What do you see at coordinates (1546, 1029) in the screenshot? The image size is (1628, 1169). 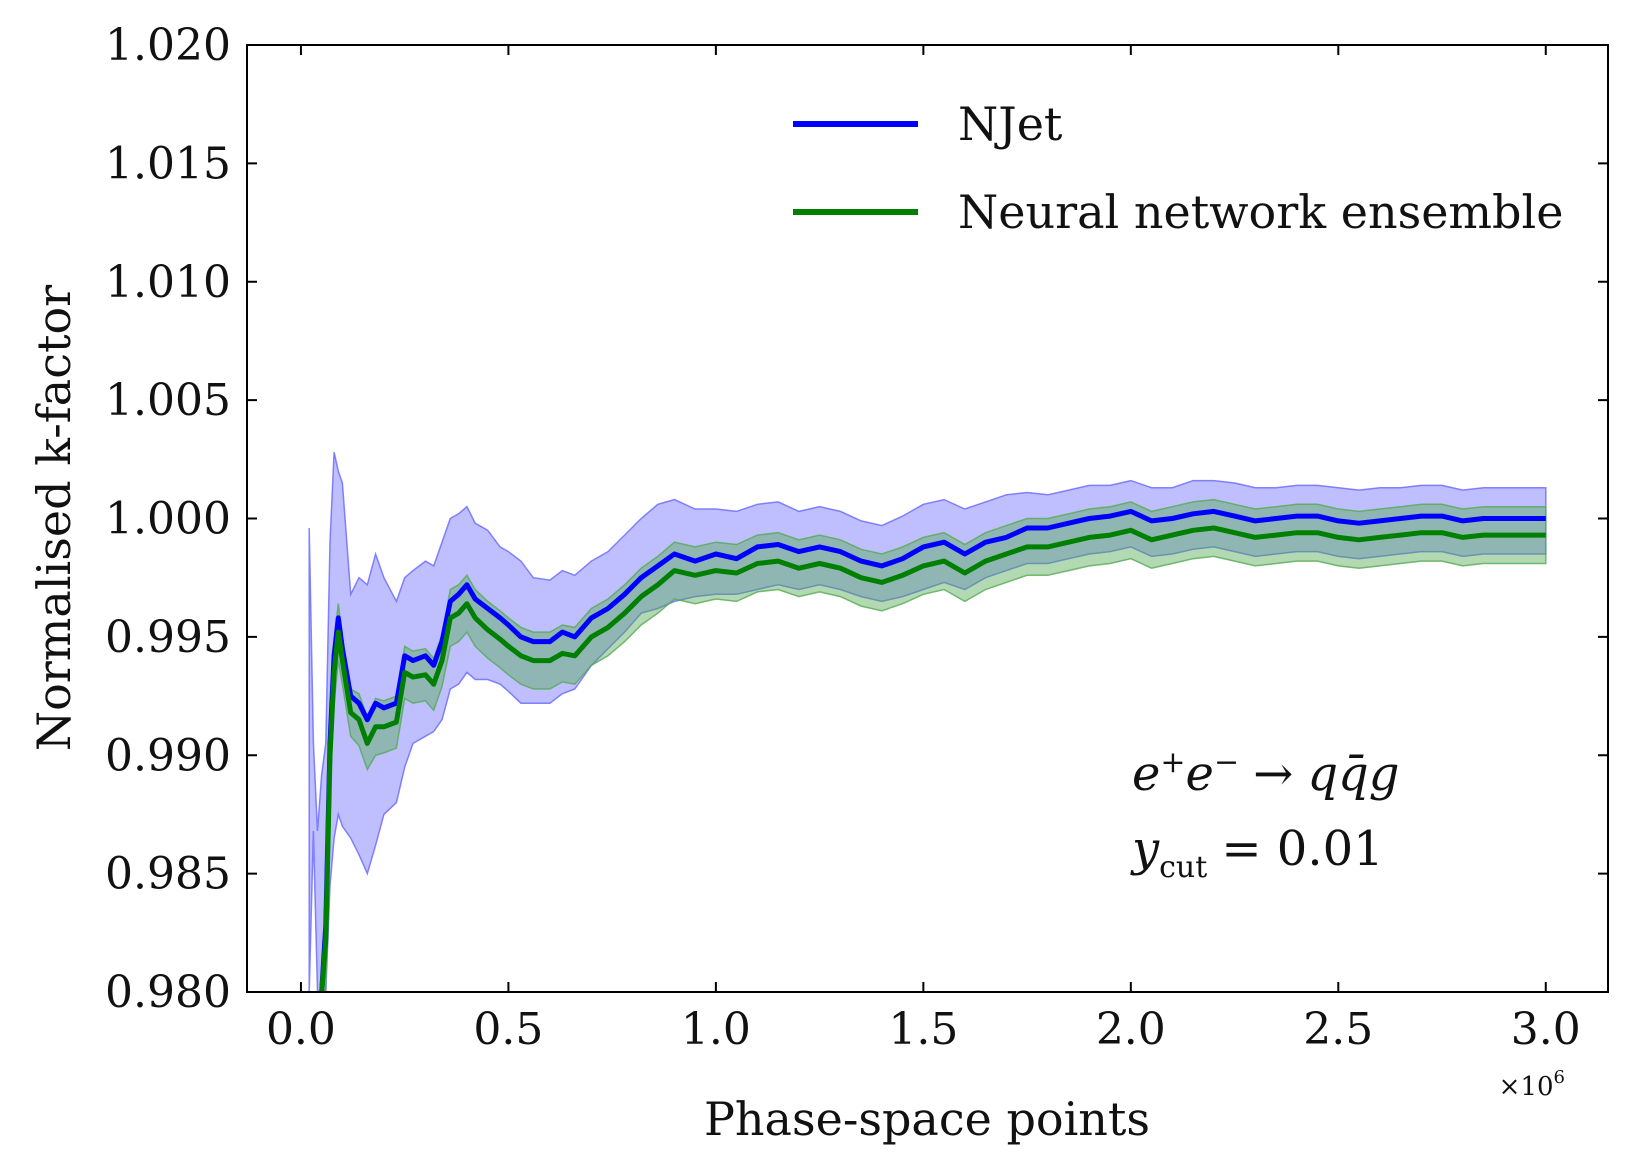 I see `x-tick-label: 3.0` at bounding box center [1546, 1029].